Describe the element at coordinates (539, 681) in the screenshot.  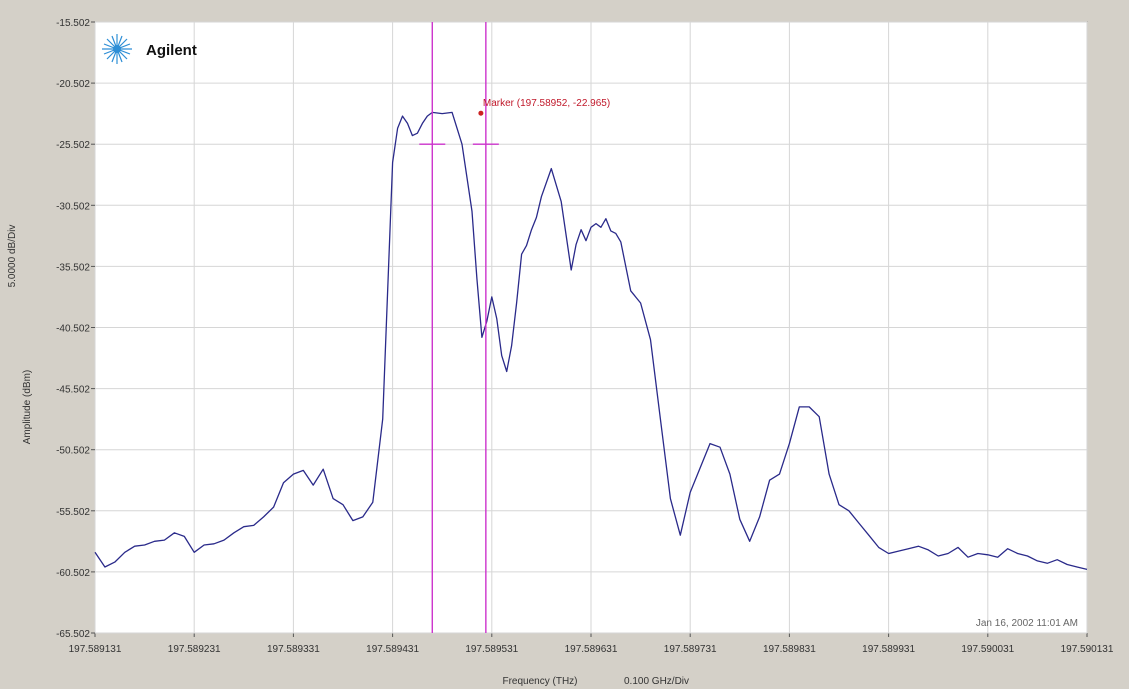
I see `x-axis-title: Frequency (THz)` at that location.